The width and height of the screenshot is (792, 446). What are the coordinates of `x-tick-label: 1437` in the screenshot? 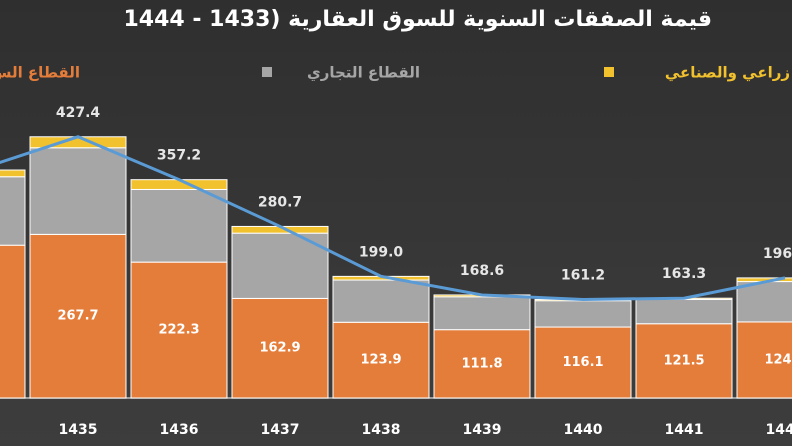 It's located at (280, 430).